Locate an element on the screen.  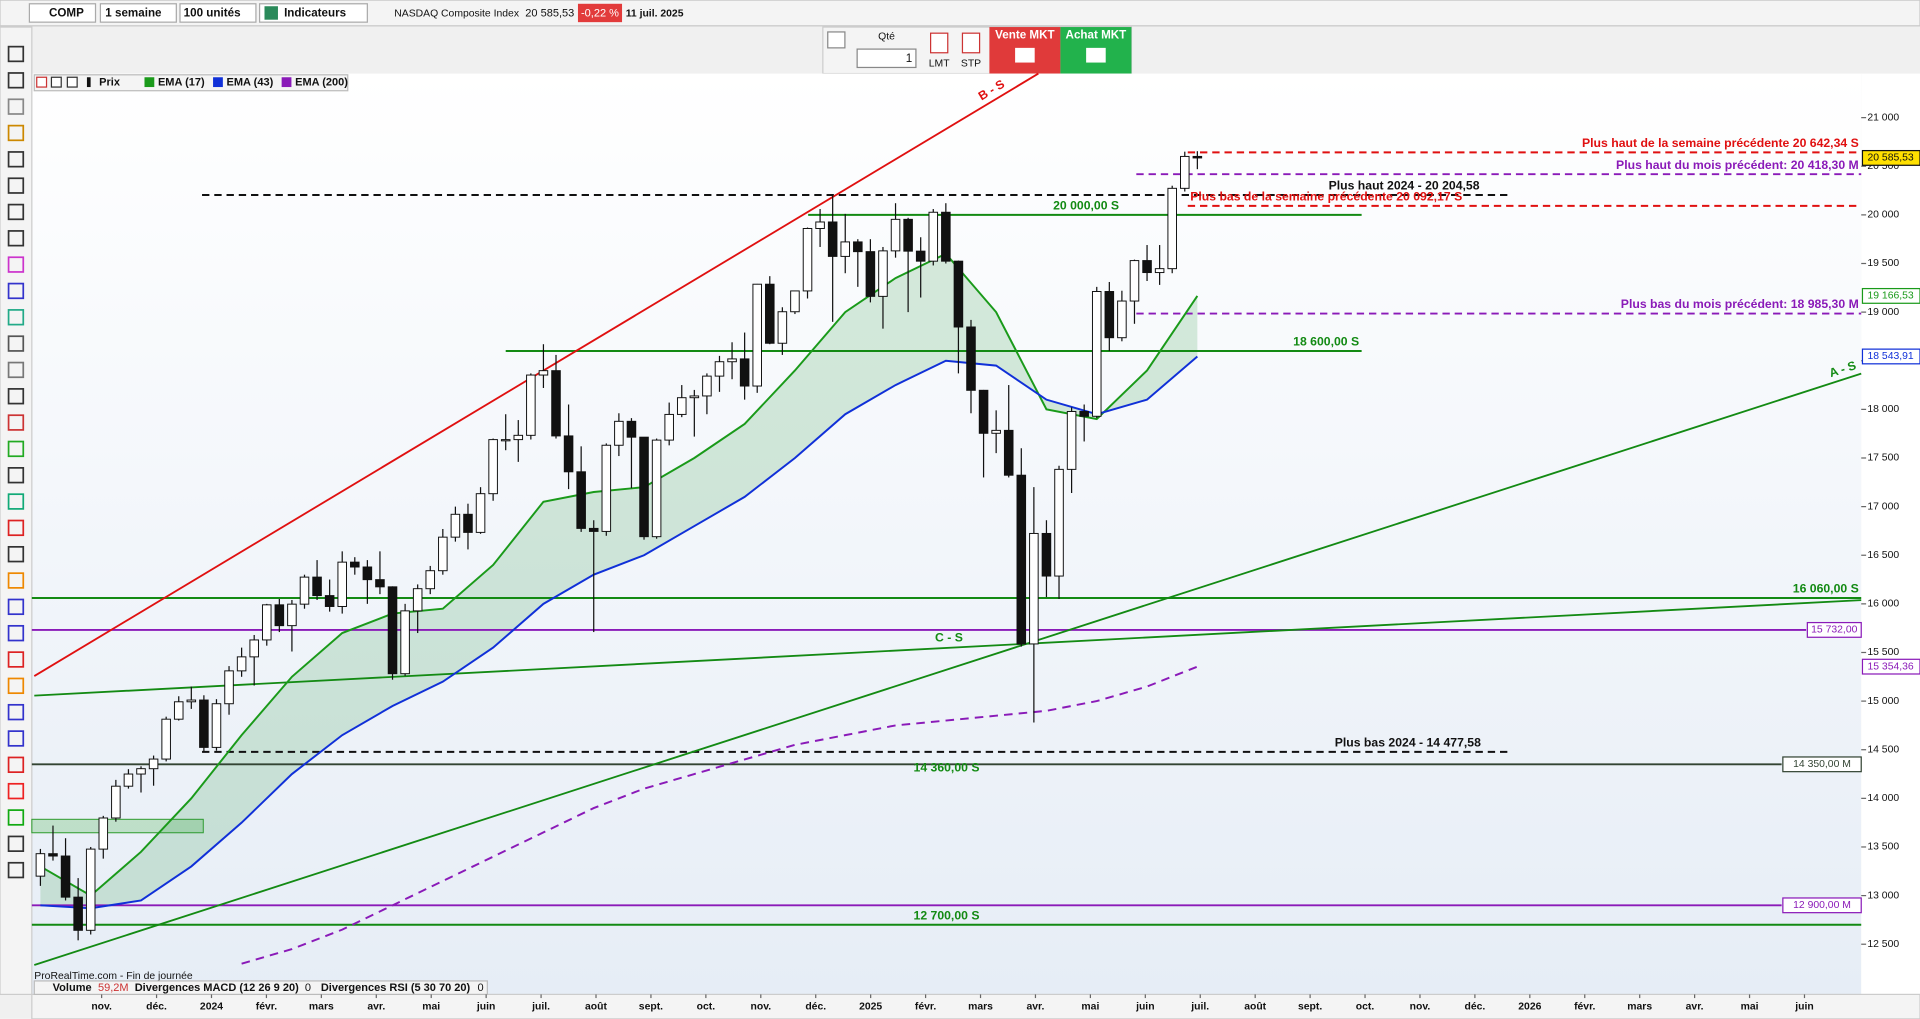
legend-label: EMA (200) is located at coordinates (321, 83).